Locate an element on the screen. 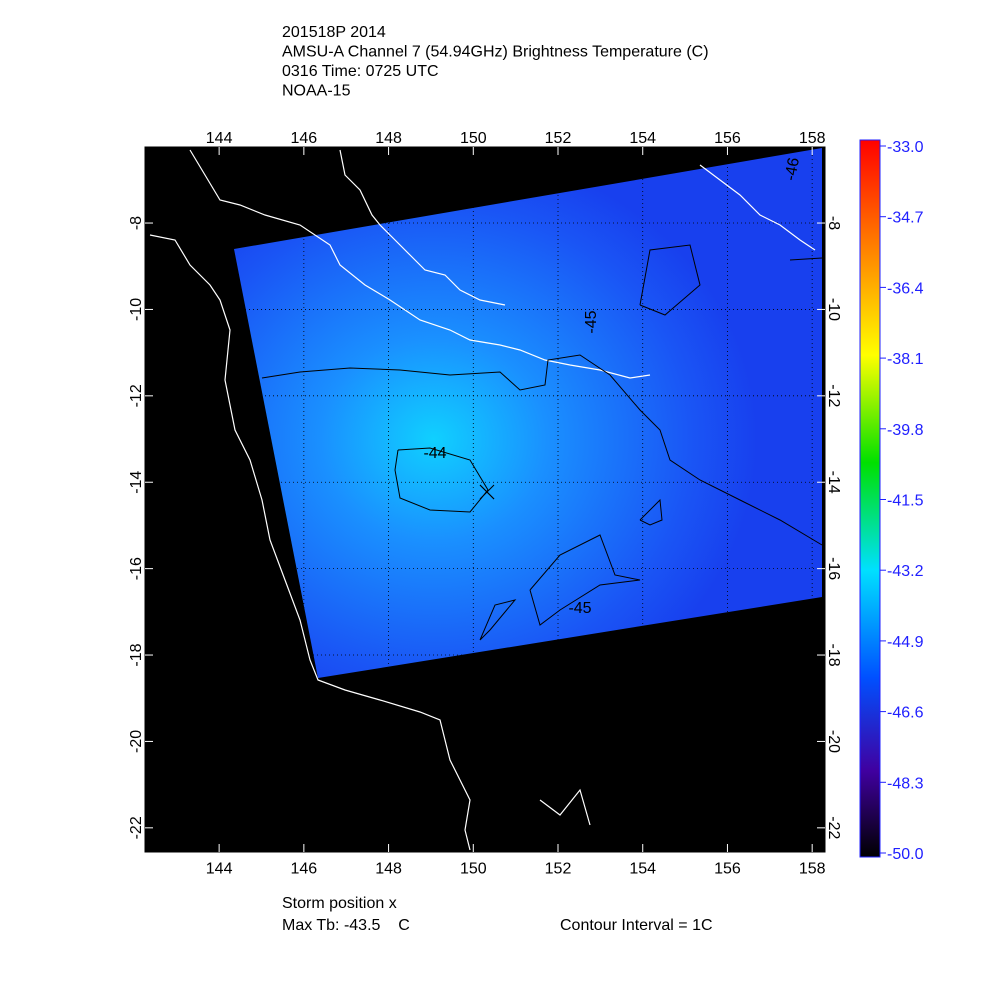 The image size is (1000, 1000). title-line: 201518P 2014 is located at coordinates (334, 32).